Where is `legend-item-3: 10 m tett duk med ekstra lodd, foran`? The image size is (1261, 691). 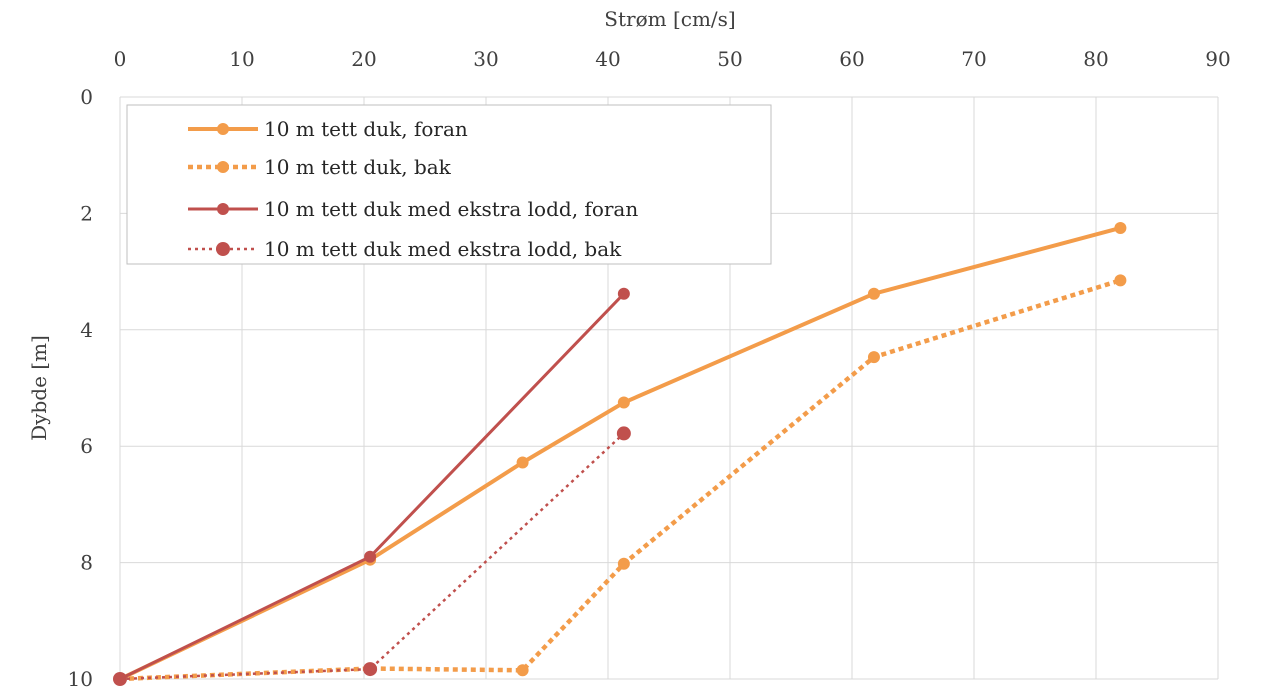 legend-item-3: 10 m tett duk med ekstra lodd, foran is located at coordinates (413, 209).